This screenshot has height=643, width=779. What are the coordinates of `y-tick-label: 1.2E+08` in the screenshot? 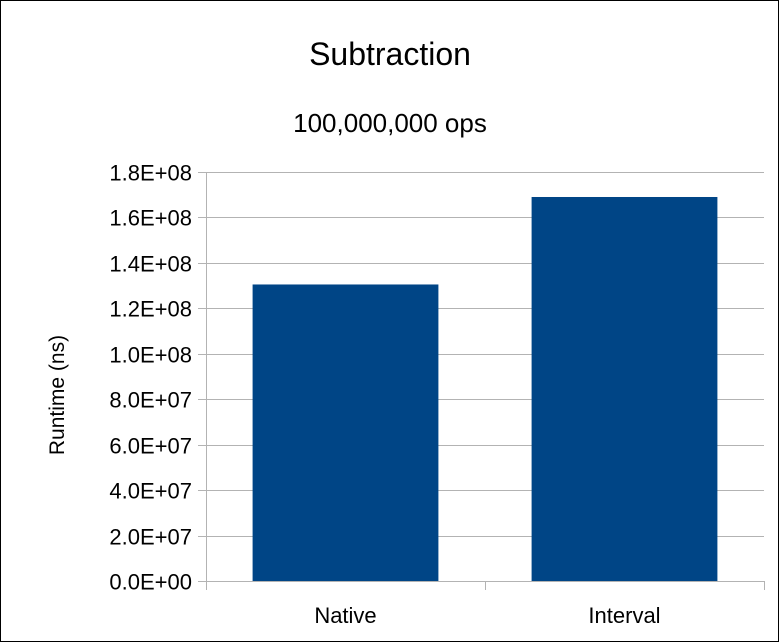 It's located at (150, 309).